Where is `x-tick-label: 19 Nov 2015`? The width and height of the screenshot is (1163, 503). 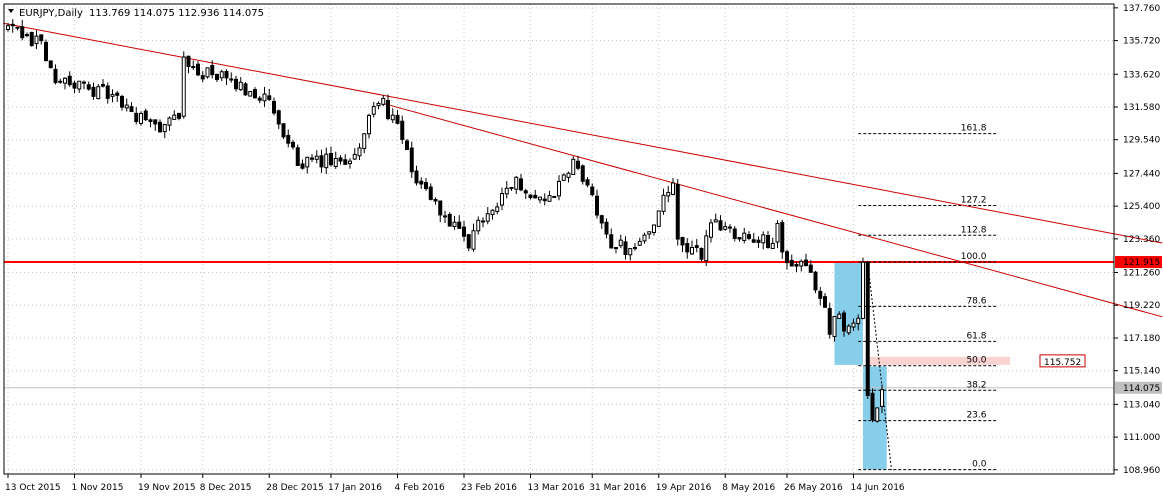 x-tick-label: 19 Nov 2015 is located at coordinates (167, 488).